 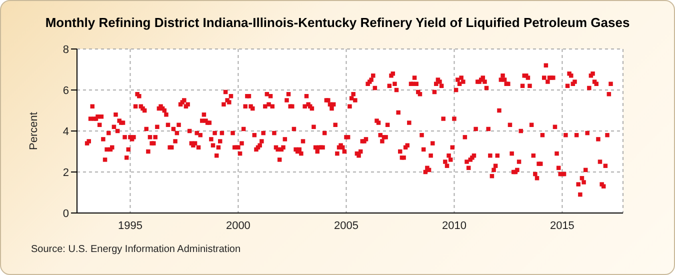 I want to click on source-note: Source: U.S. Energy Information Administration, so click(x=136, y=249).